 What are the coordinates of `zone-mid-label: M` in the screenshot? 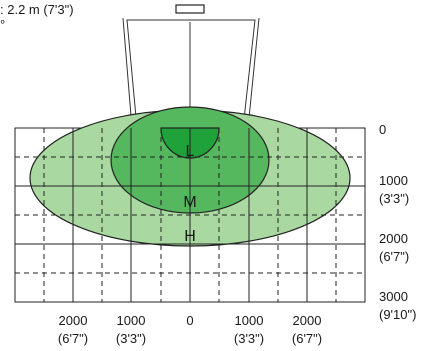 It's located at (189, 202).